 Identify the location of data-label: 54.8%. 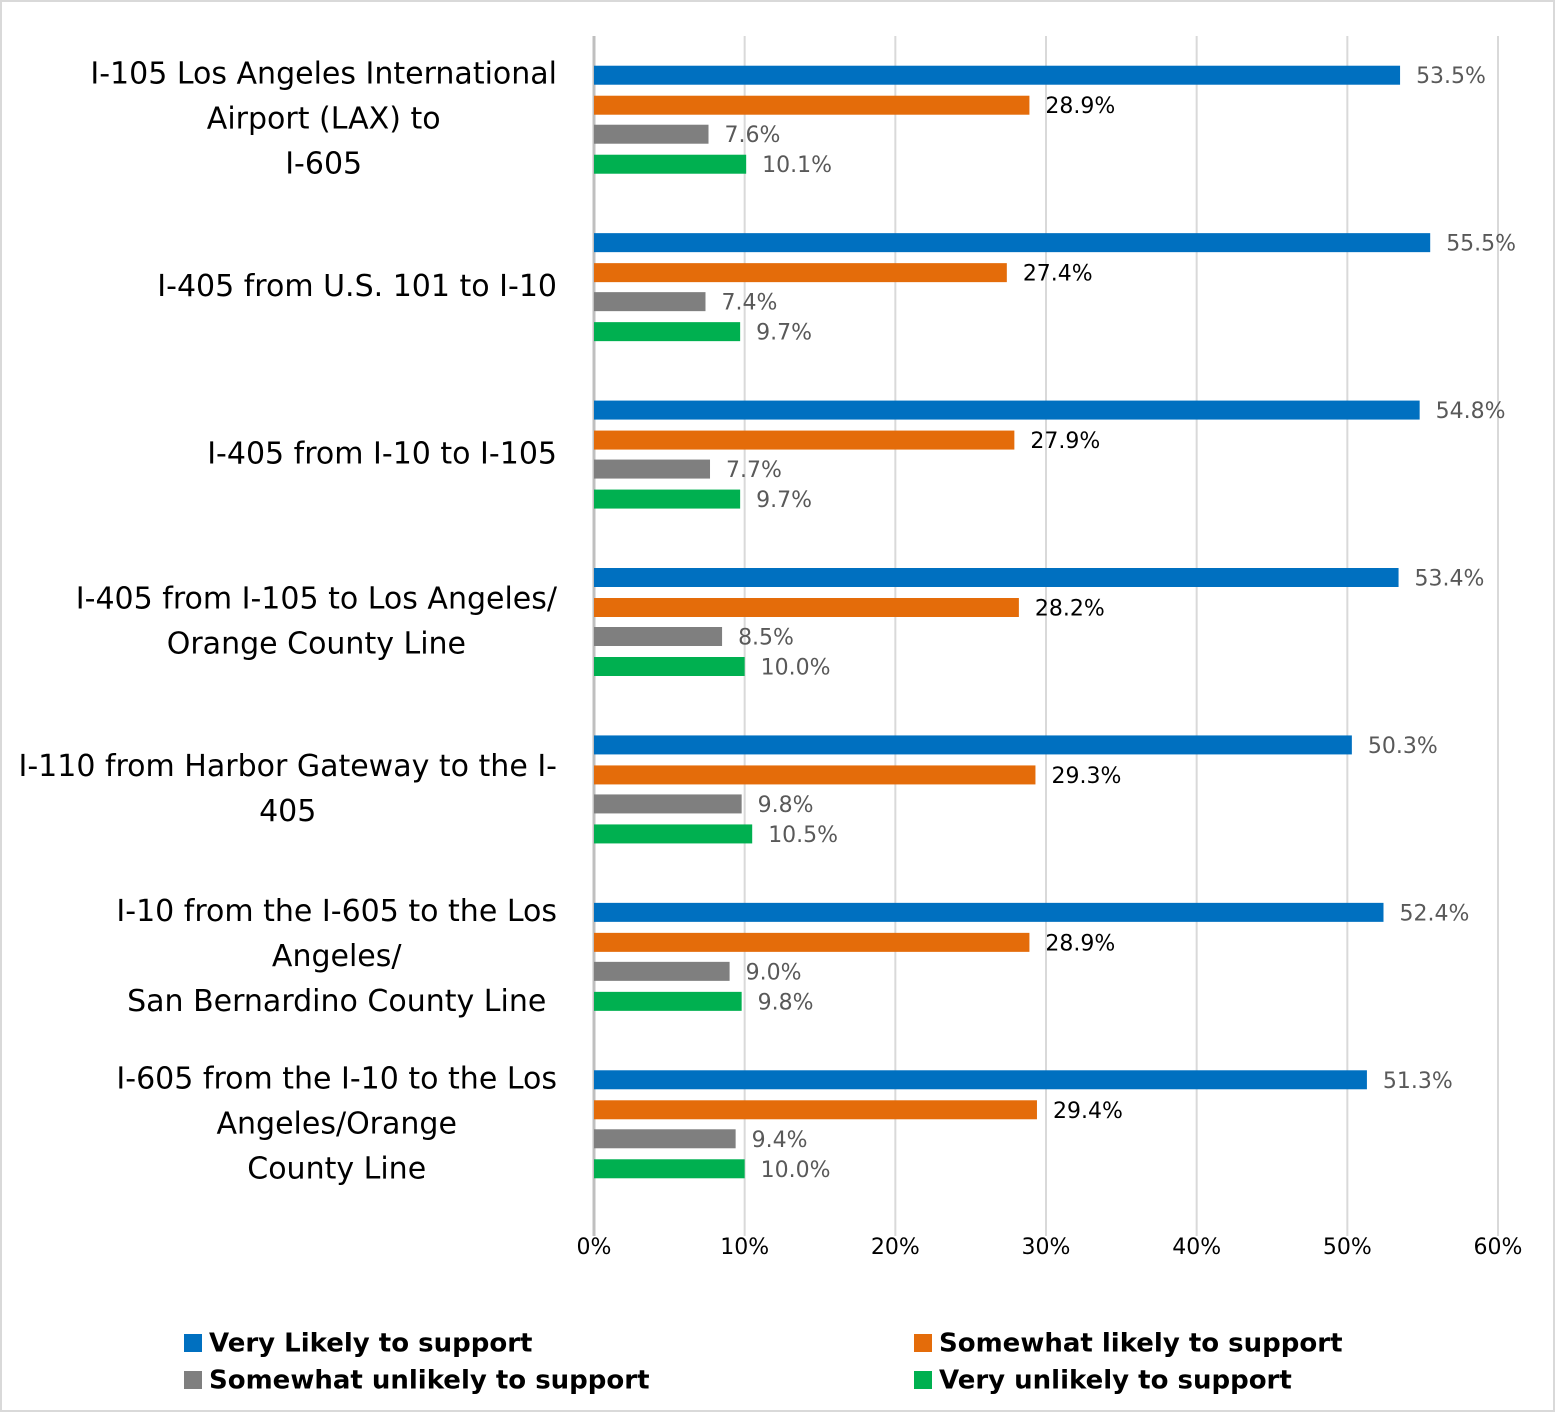
(1471, 411).